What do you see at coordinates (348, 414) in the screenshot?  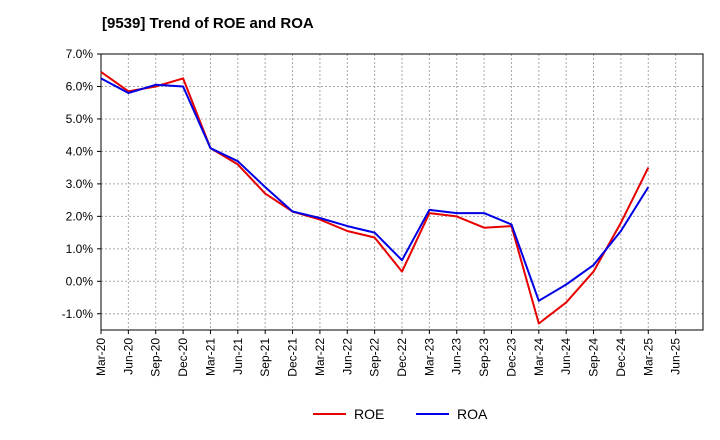 I see `legend-item-roe: ROE` at bounding box center [348, 414].